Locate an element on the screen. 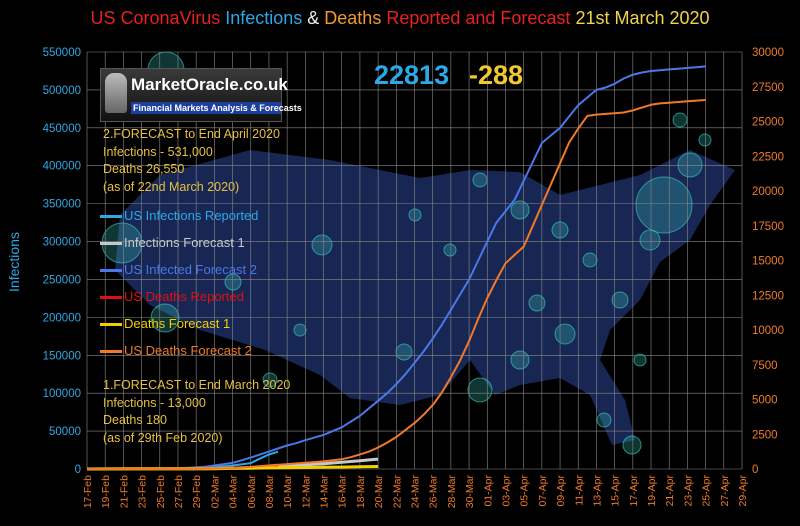 The image size is (800, 526). forecast-2-line: 2.FORECAST to End April 2020 is located at coordinates (191, 134).